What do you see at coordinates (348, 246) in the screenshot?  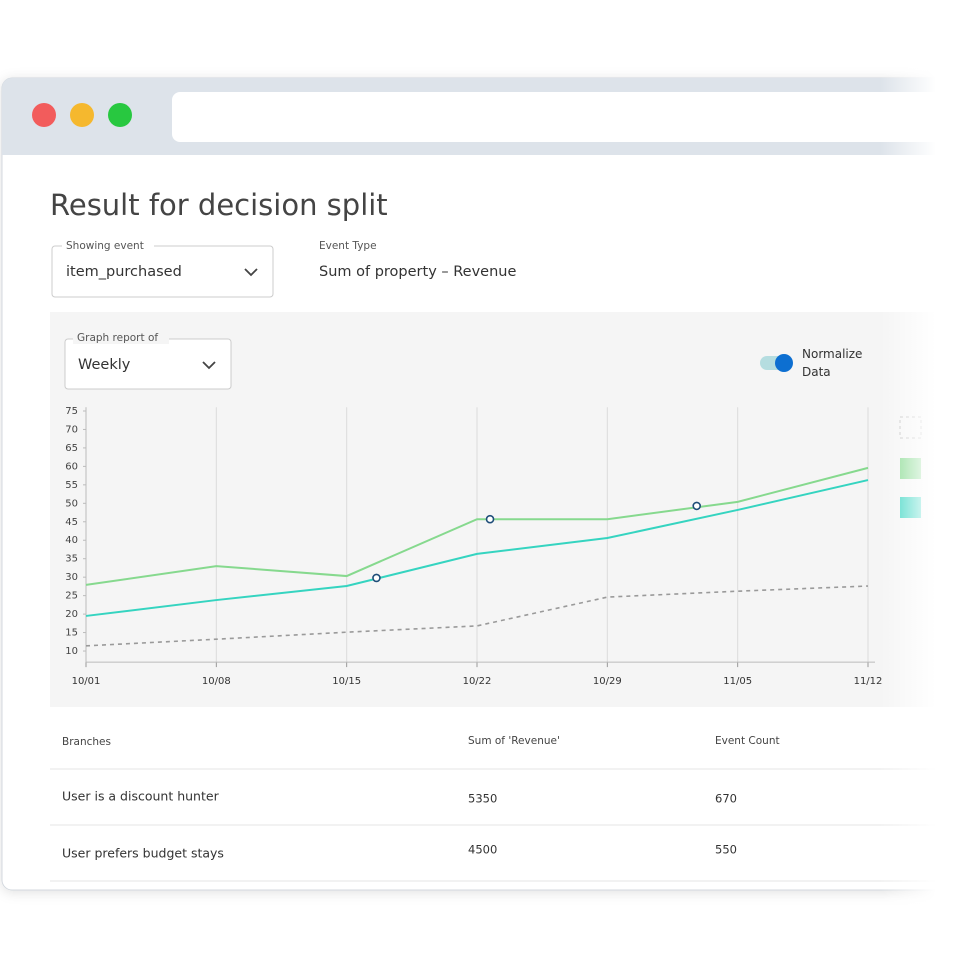 I see `field-label: Event Type` at bounding box center [348, 246].